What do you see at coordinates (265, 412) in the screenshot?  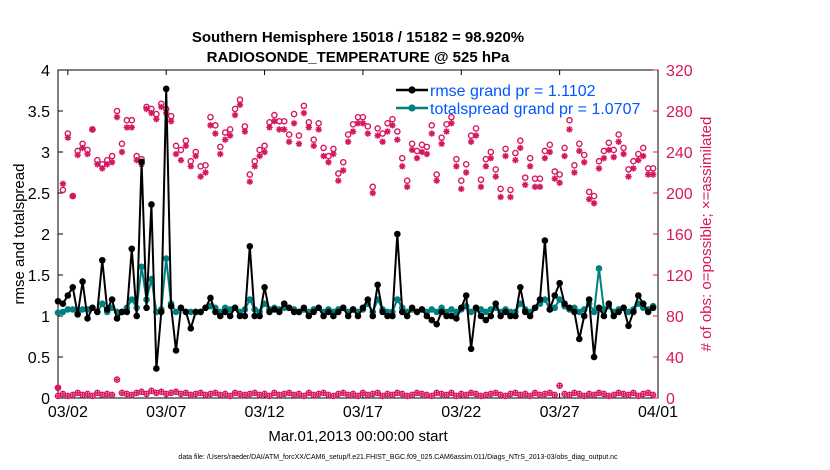 I see `x-tick-label: 03/12` at bounding box center [265, 412].